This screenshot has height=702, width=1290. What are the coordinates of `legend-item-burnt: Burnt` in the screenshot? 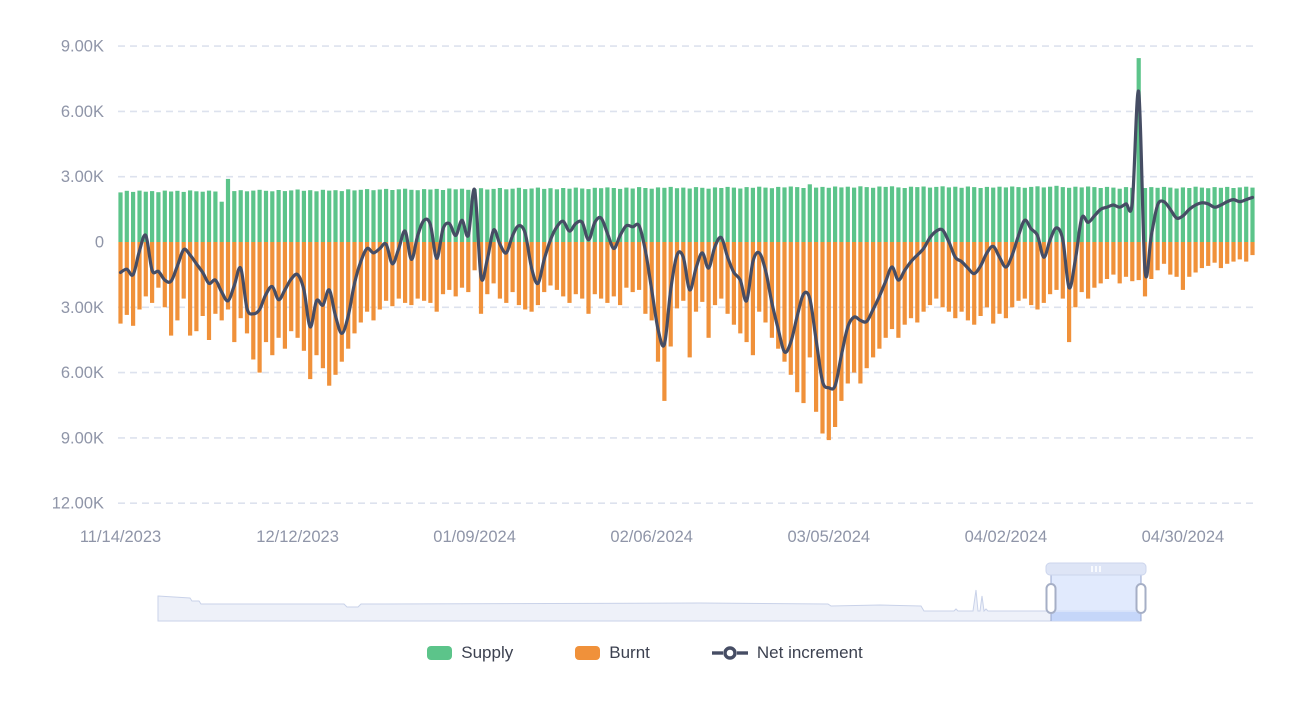 It's located at (612, 653).